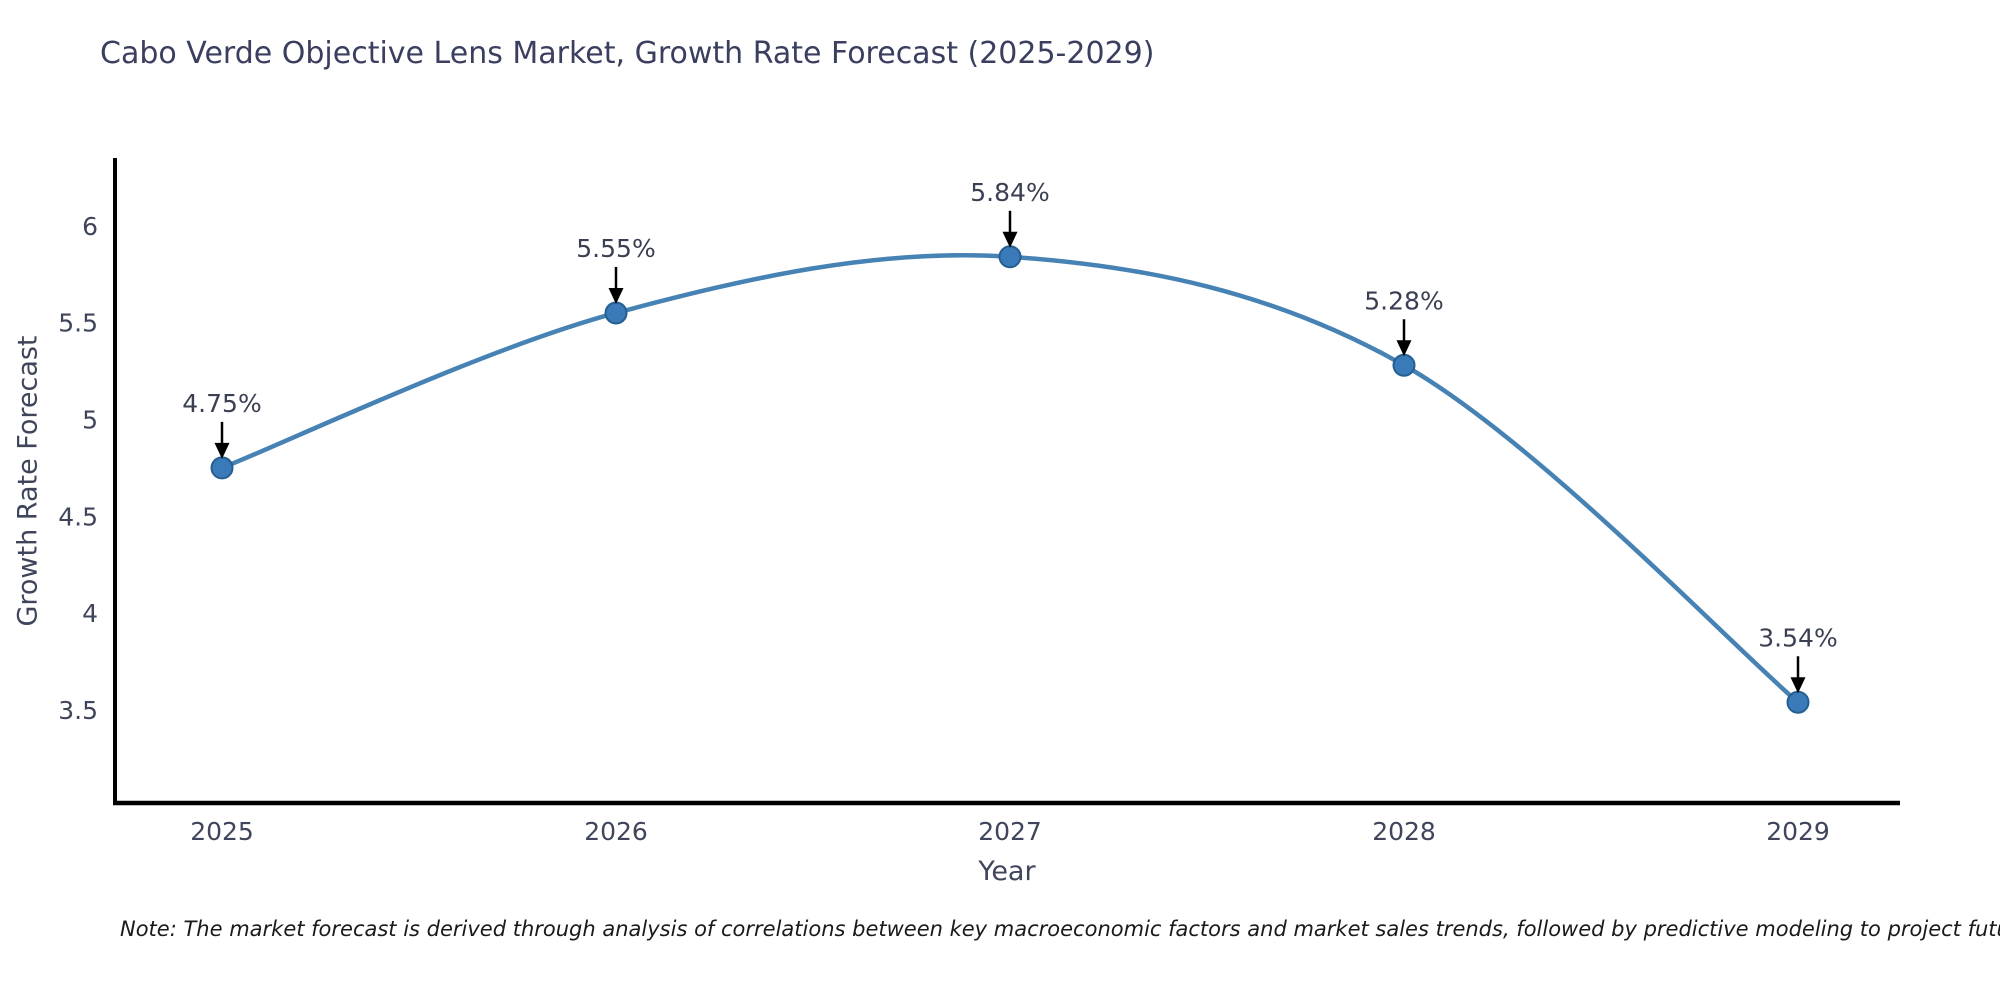 This screenshot has width=2000, height=1000. I want to click on annotation-label: 5.55%, so click(615, 248).